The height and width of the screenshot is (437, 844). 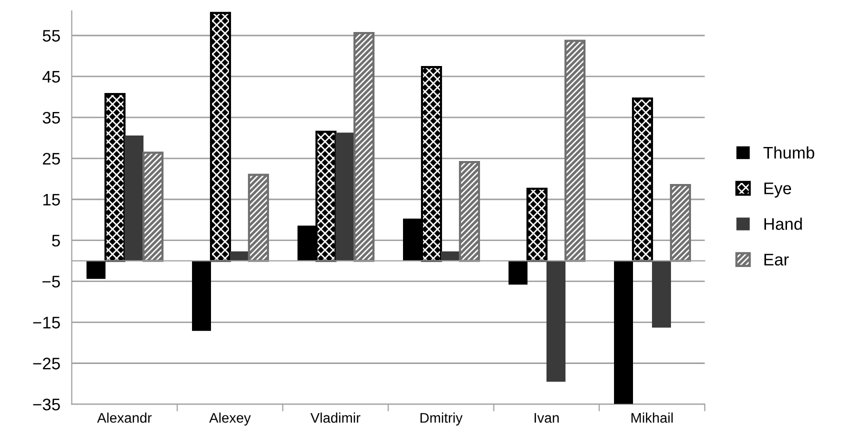 I want to click on legend-label: Hand, so click(x=783, y=224).